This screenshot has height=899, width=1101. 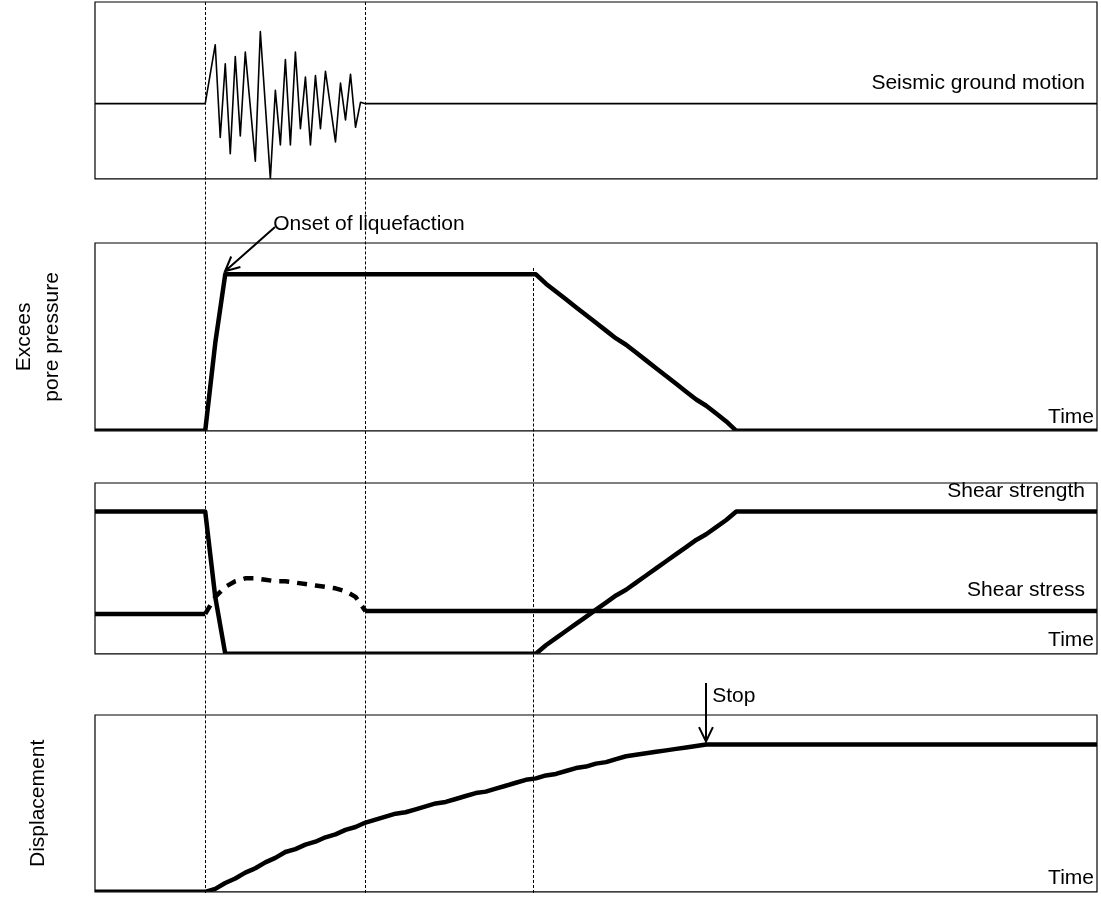 I want to click on series-label: Shear stress, so click(x=1026, y=589).